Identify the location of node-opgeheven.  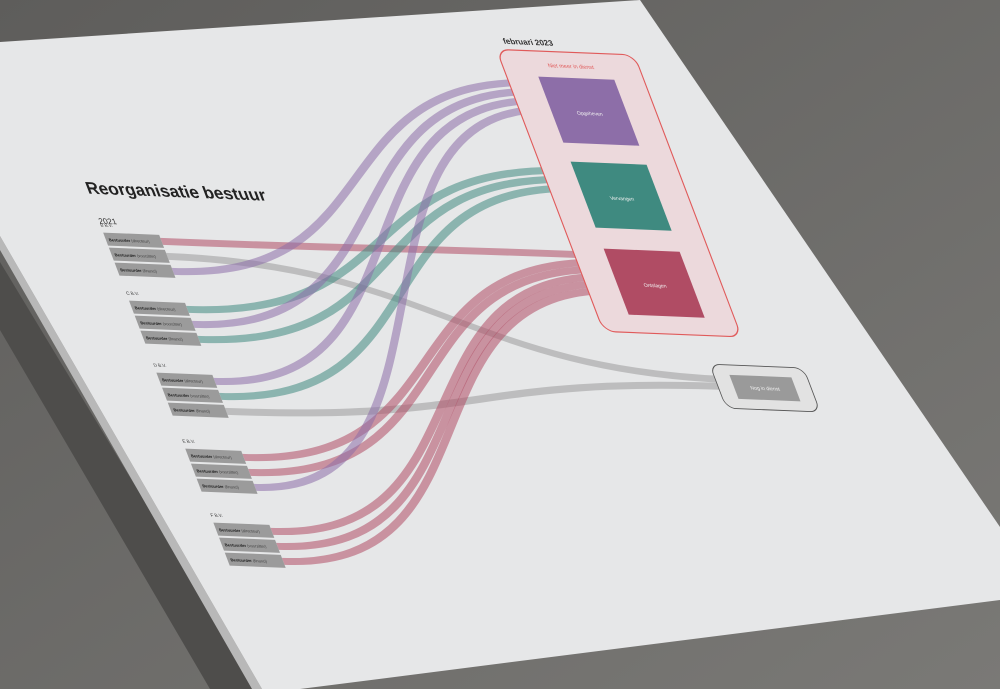
(589, 111).